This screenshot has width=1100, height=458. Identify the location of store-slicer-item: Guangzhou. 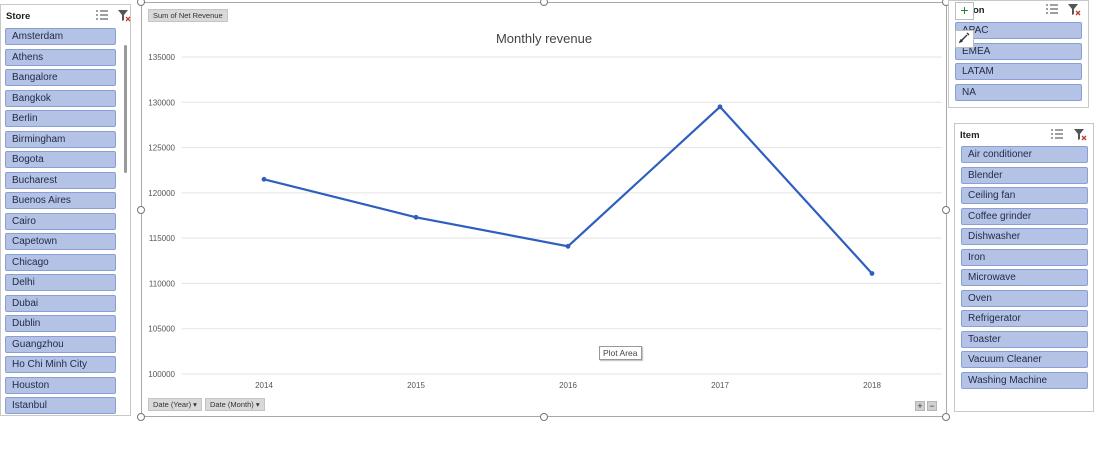
(60, 344).